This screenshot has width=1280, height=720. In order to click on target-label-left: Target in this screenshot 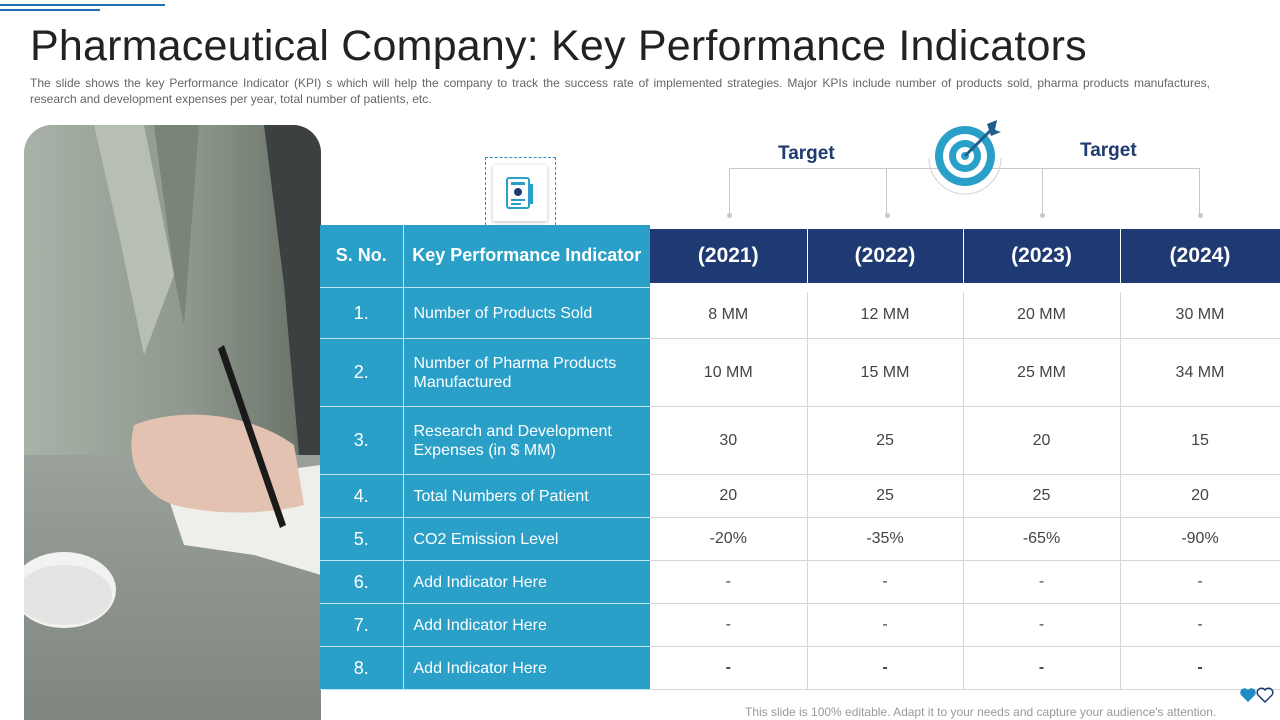, I will do `click(806, 153)`.